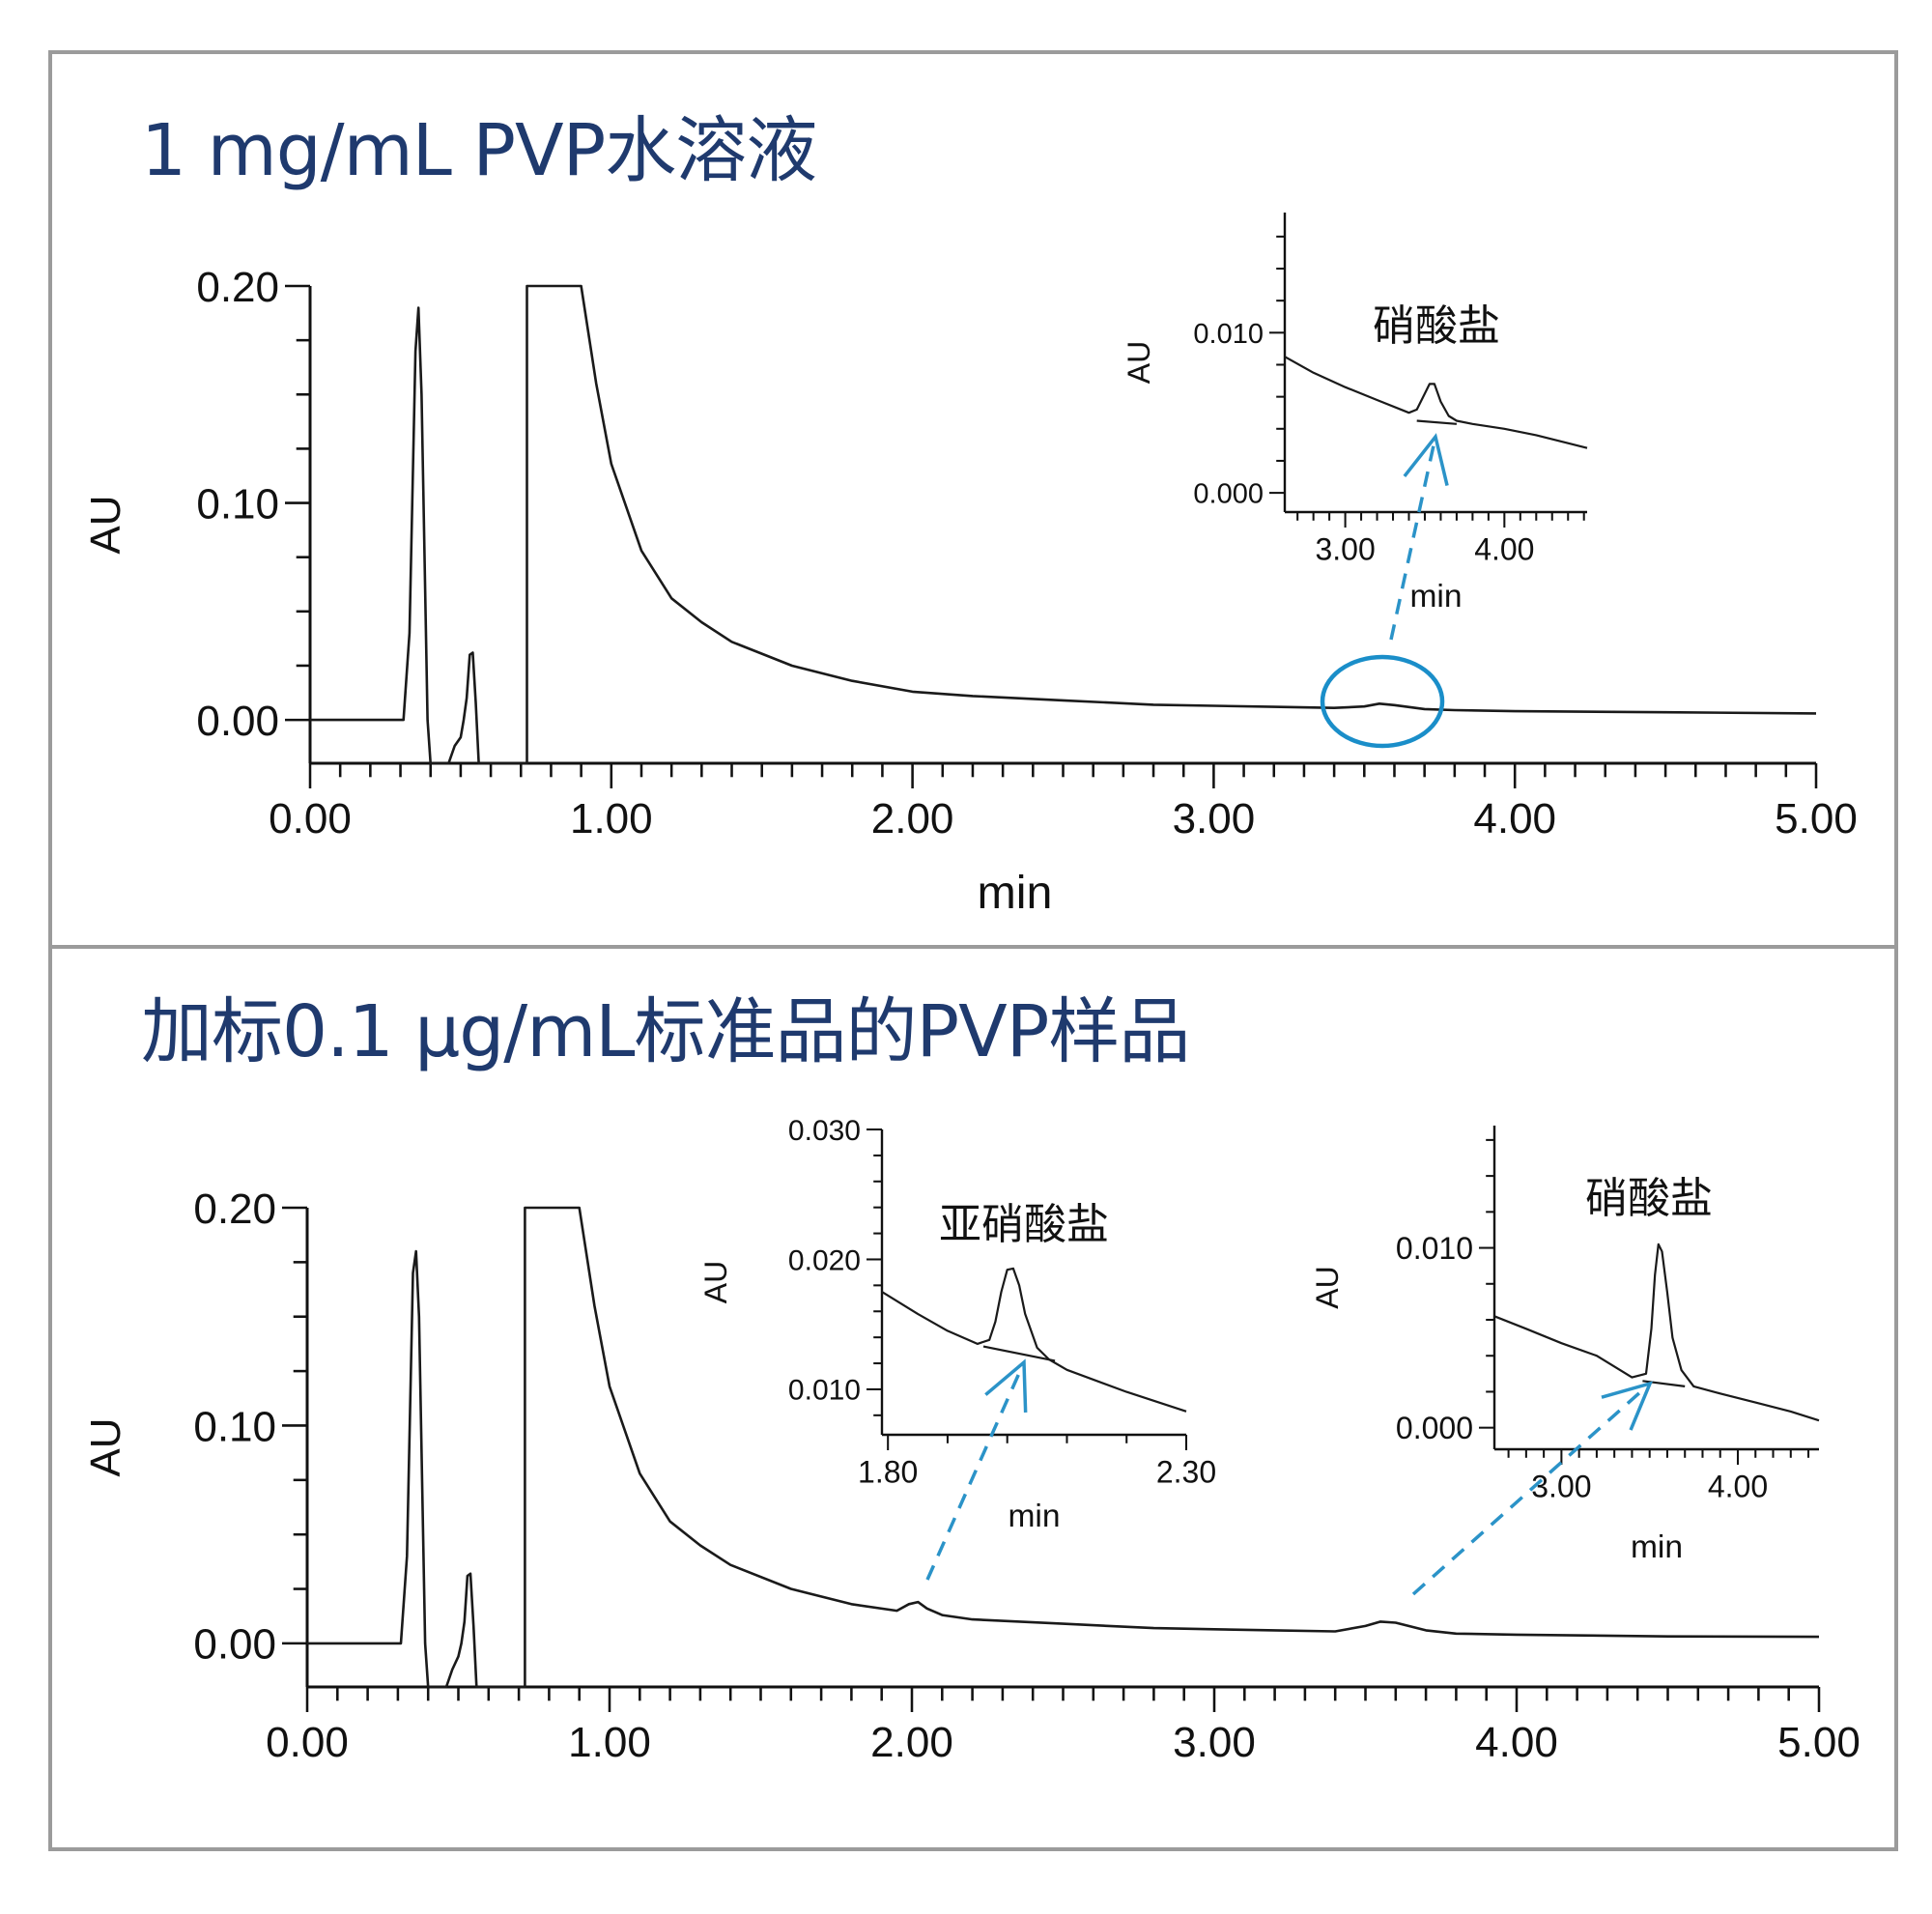  What do you see at coordinates (665, 1032) in the screenshot?
I see `panel-title-bottom: 加标0.1 µg/mL标准品的PVP样品` at bounding box center [665, 1032].